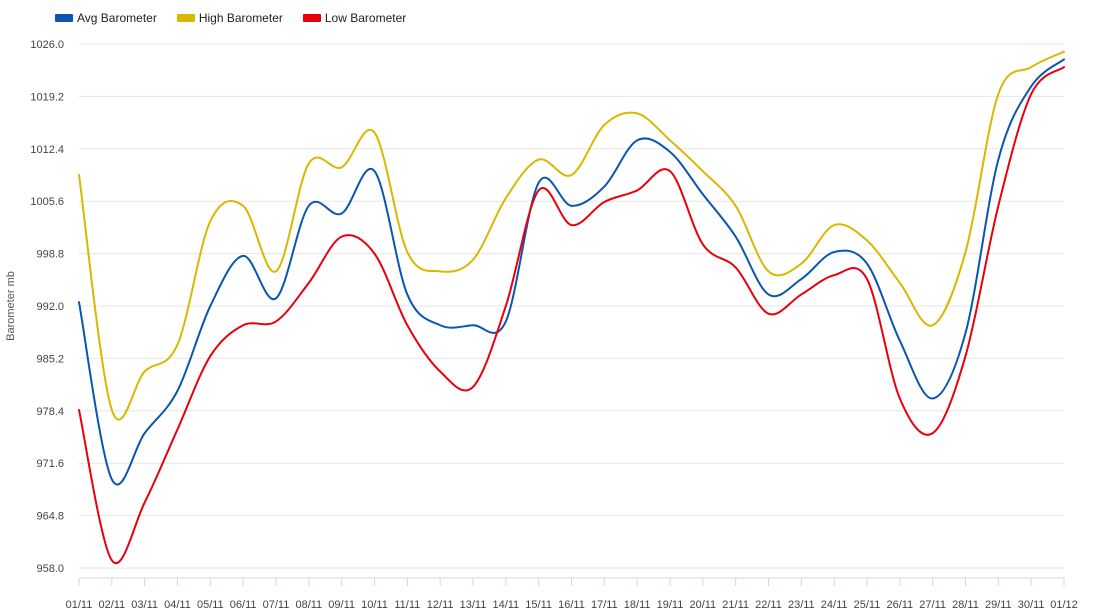 This screenshot has height=614, width=1114. Describe the element at coordinates (50, 307) in the screenshot. I see `y-tick-label: 992.0` at that location.